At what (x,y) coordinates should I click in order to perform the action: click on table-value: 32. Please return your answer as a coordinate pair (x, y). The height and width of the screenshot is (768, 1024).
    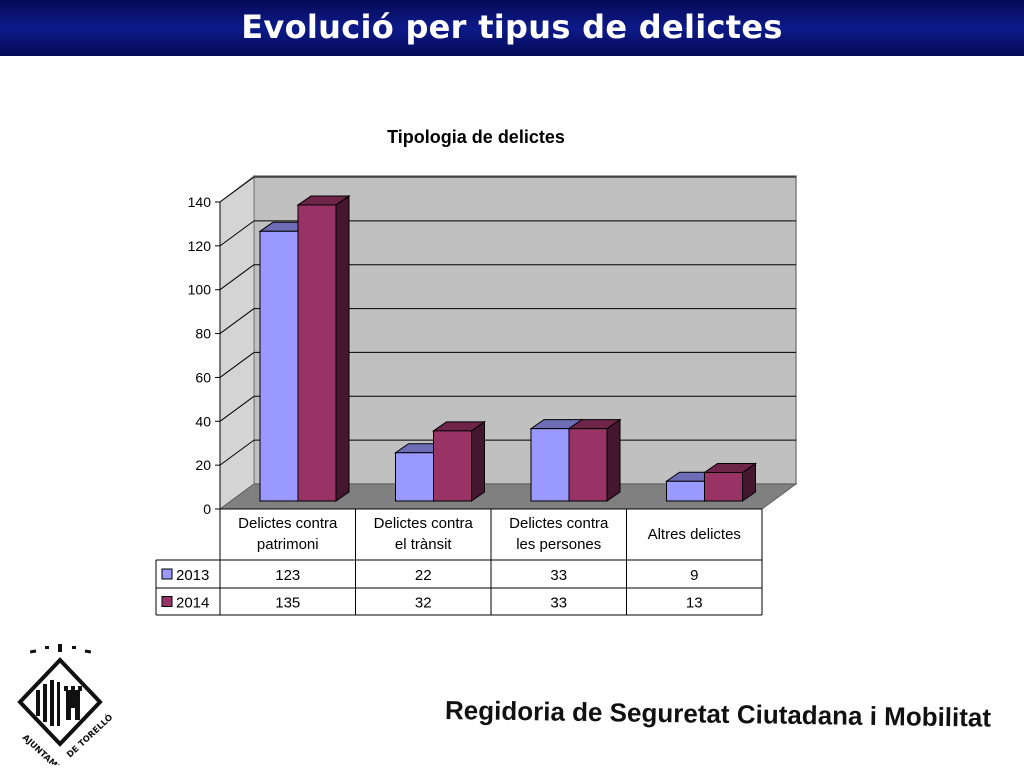
    Looking at the image, I should click on (423, 603).